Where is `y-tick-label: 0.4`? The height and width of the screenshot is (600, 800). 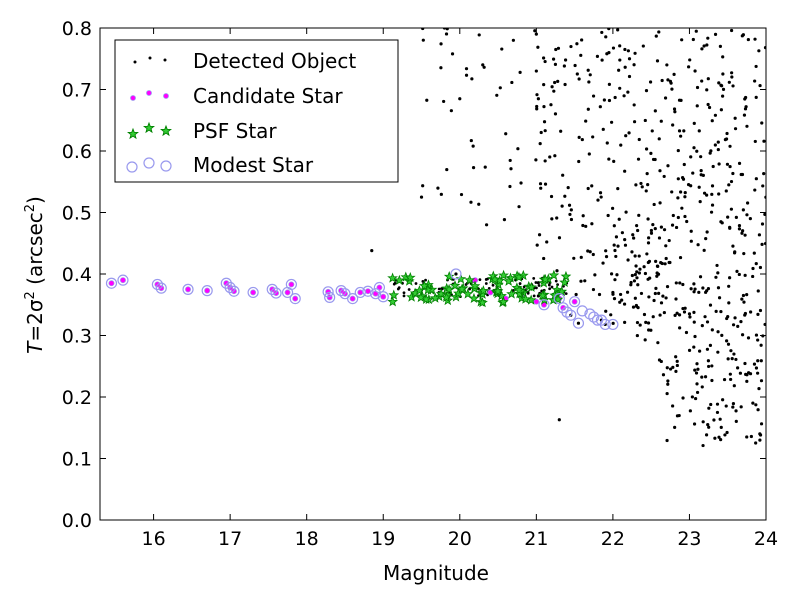
y-tick-label: 0.4 is located at coordinates (77, 275).